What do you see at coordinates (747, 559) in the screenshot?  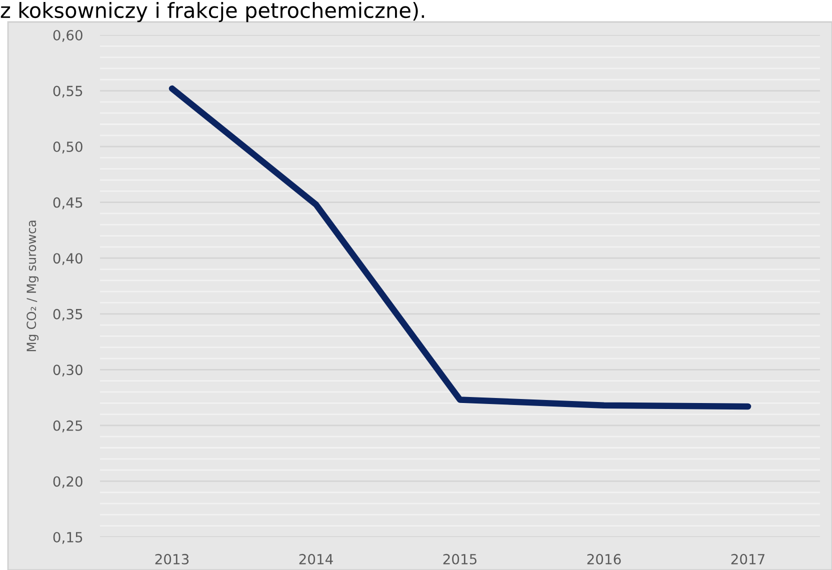 I see `x-tick-label: 2017` at bounding box center [747, 559].